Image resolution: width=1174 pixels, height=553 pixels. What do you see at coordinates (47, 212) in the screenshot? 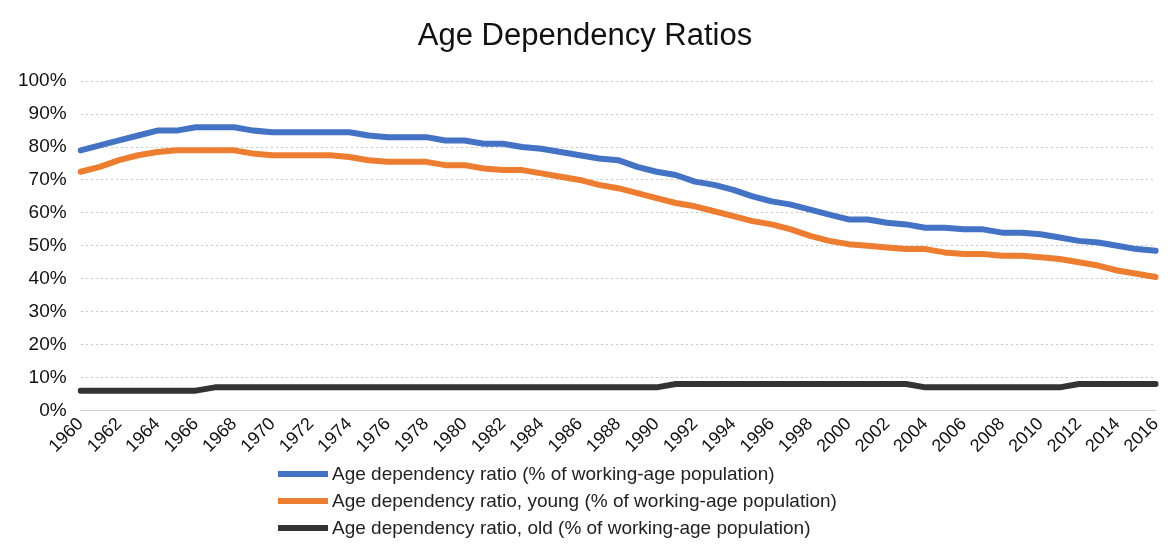
I see `y-tick-label: 60%` at bounding box center [47, 212].